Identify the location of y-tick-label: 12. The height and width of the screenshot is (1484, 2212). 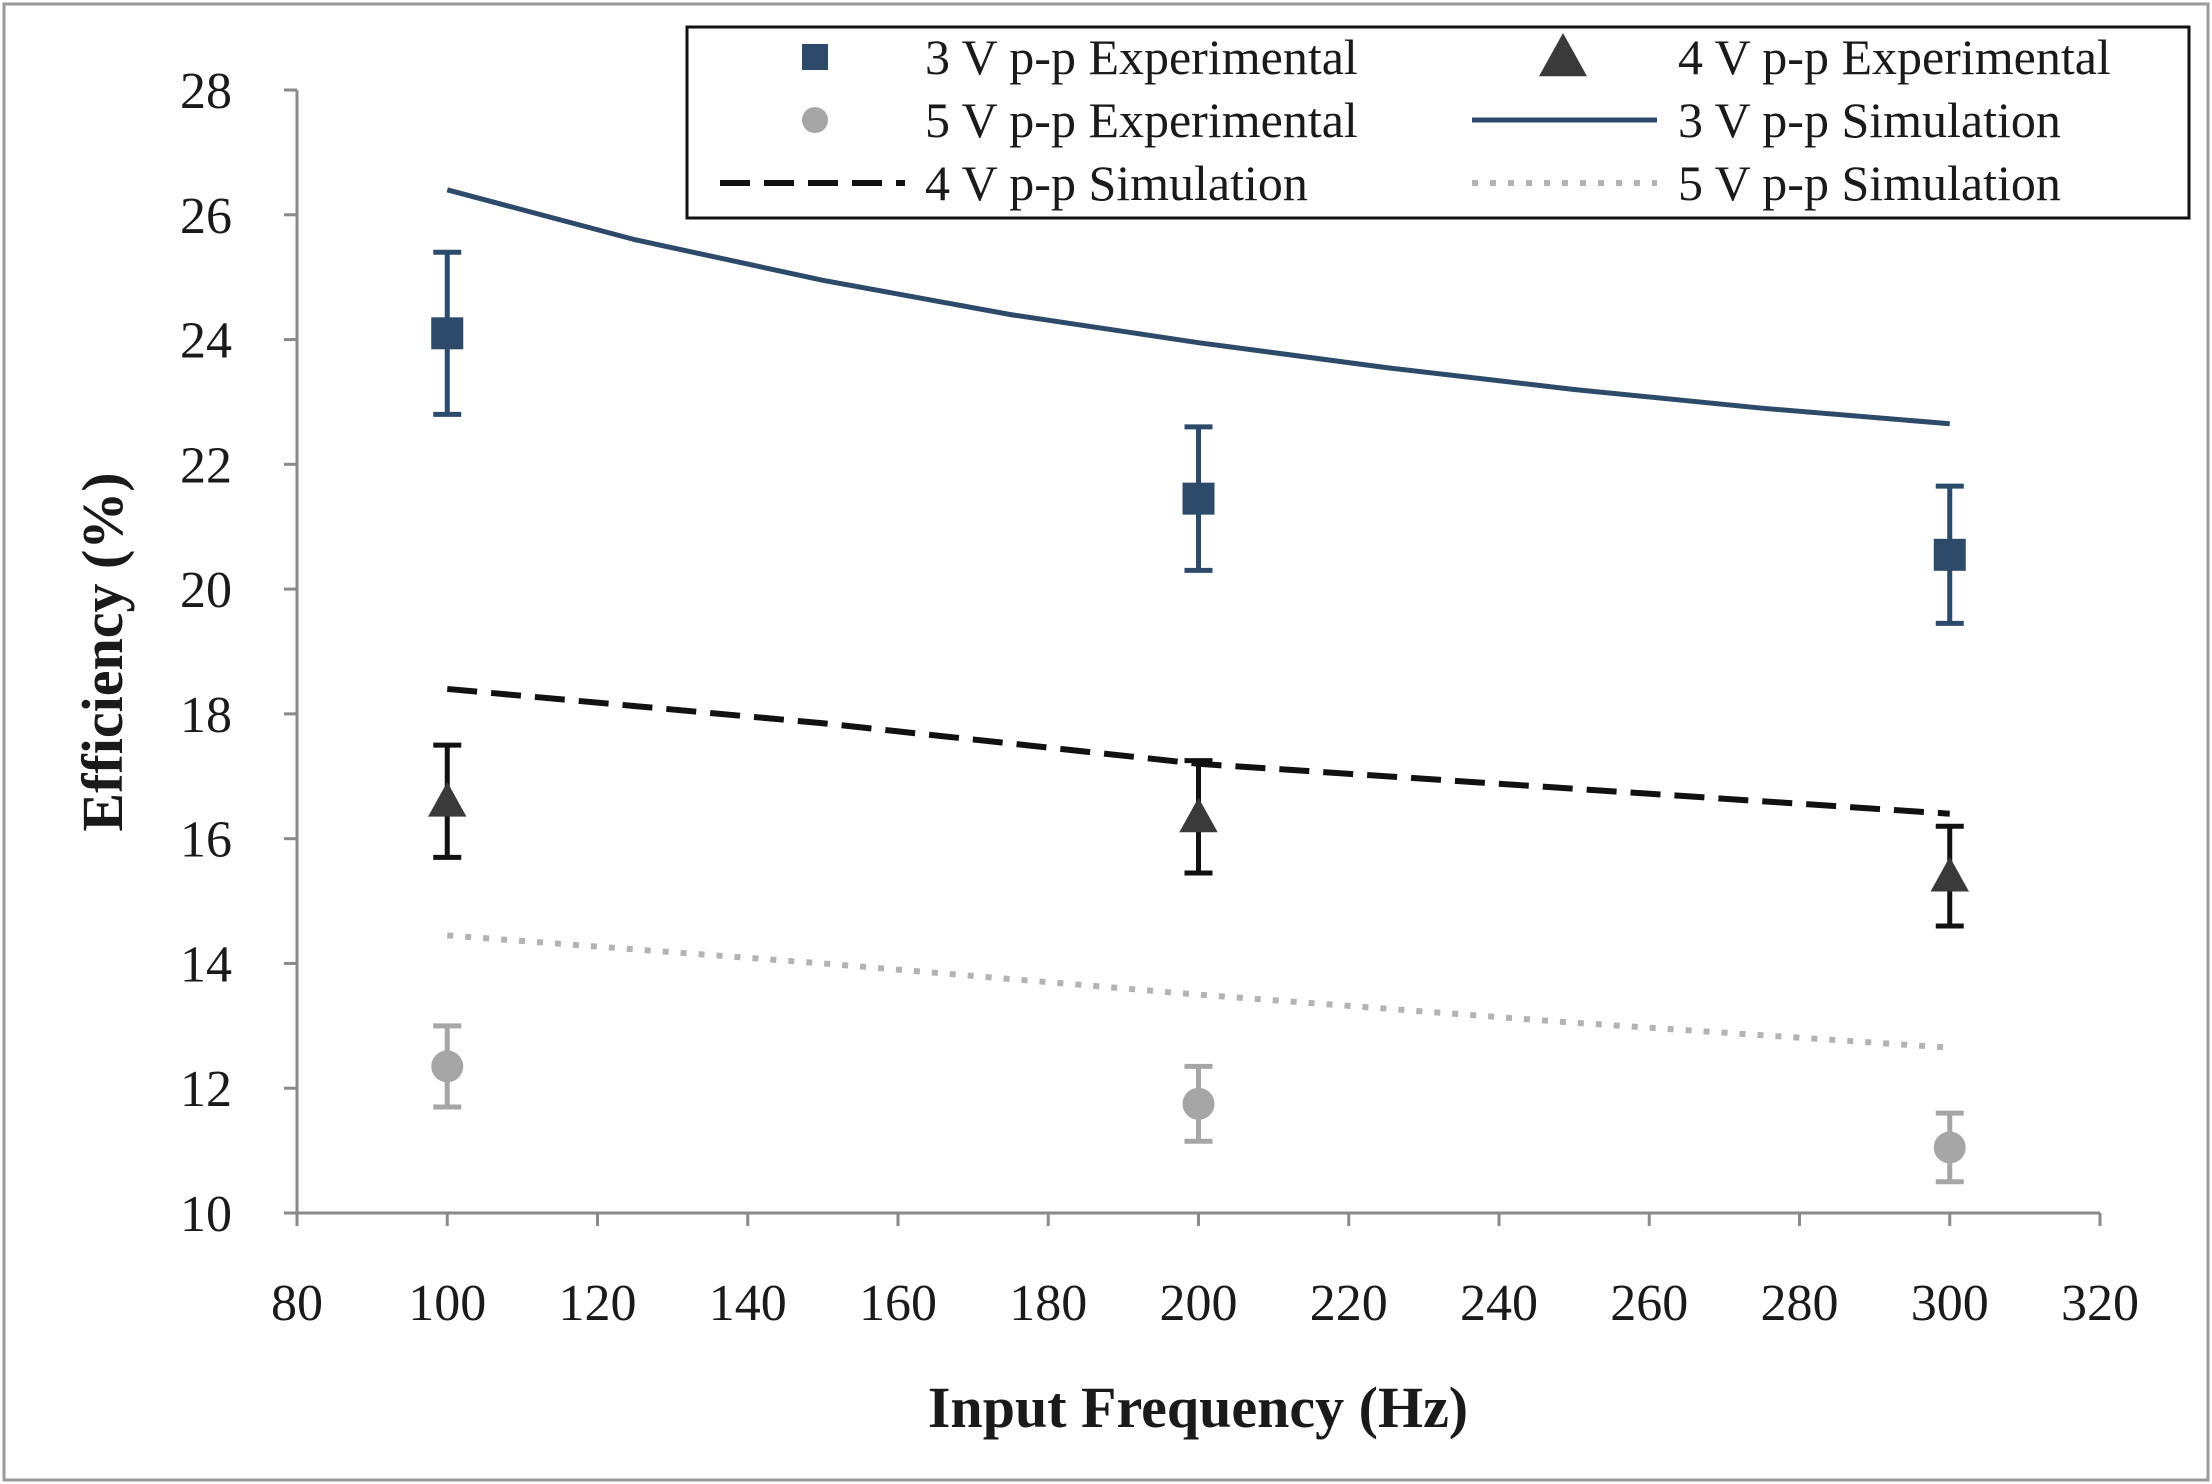
(206, 1089).